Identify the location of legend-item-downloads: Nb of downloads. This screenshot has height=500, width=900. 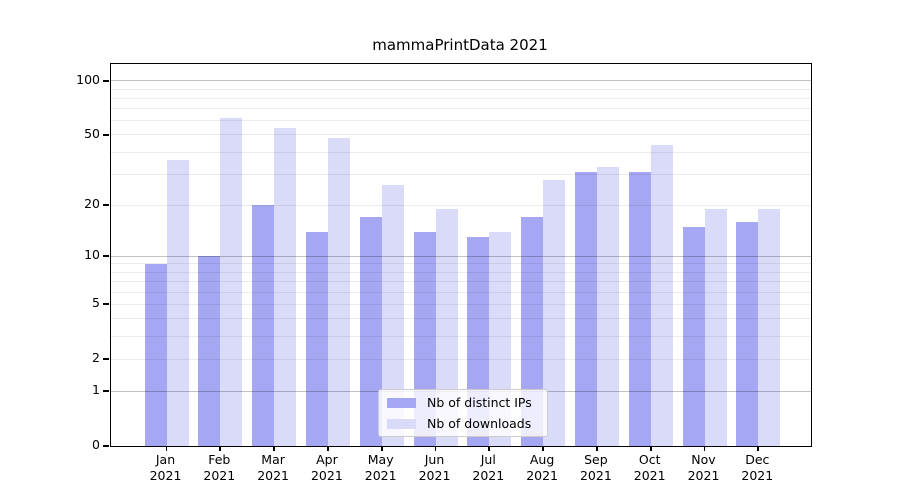
(463, 423).